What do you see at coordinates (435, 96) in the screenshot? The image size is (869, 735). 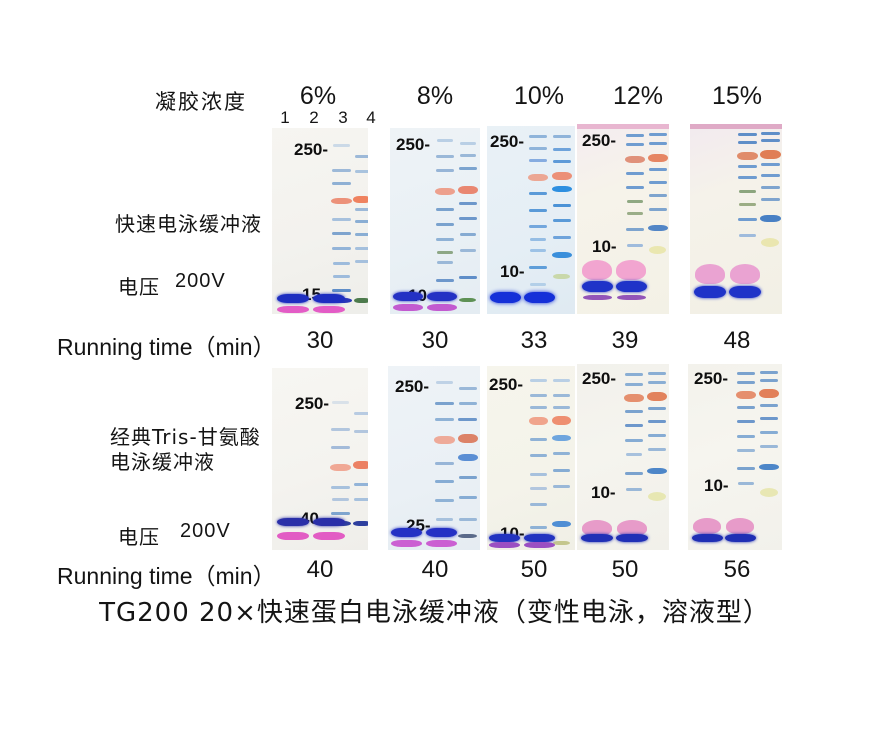 I see `concentration-value-8: 8%` at bounding box center [435, 96].